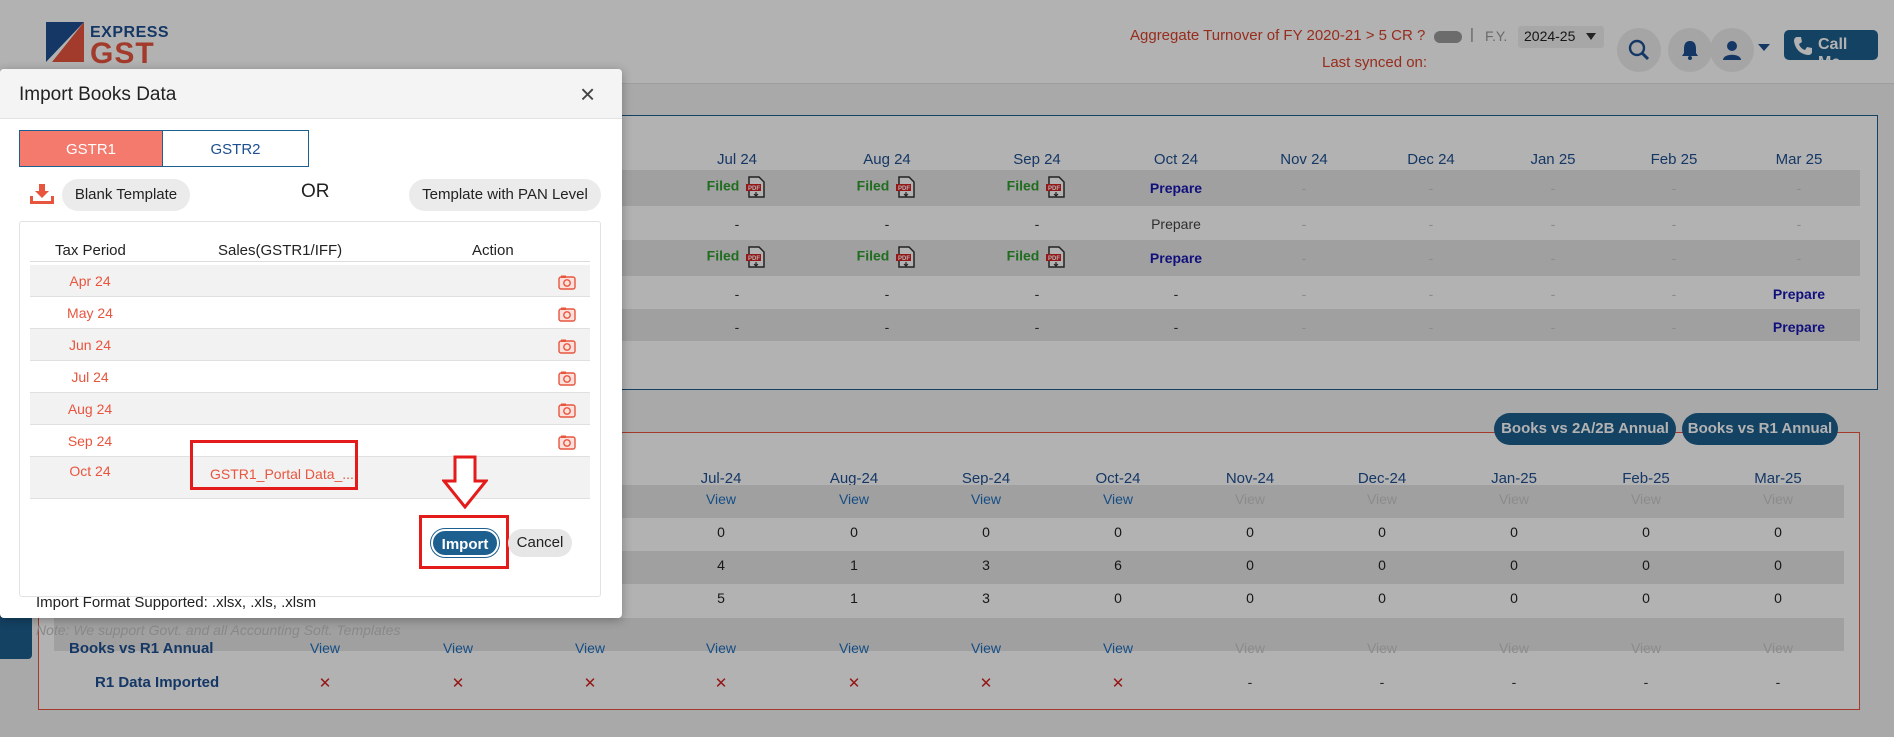 The width and height of the screenshot is (1894, 737). I want to click on col-sales: Sales(GSTR1/IFF), so click(280, 250).